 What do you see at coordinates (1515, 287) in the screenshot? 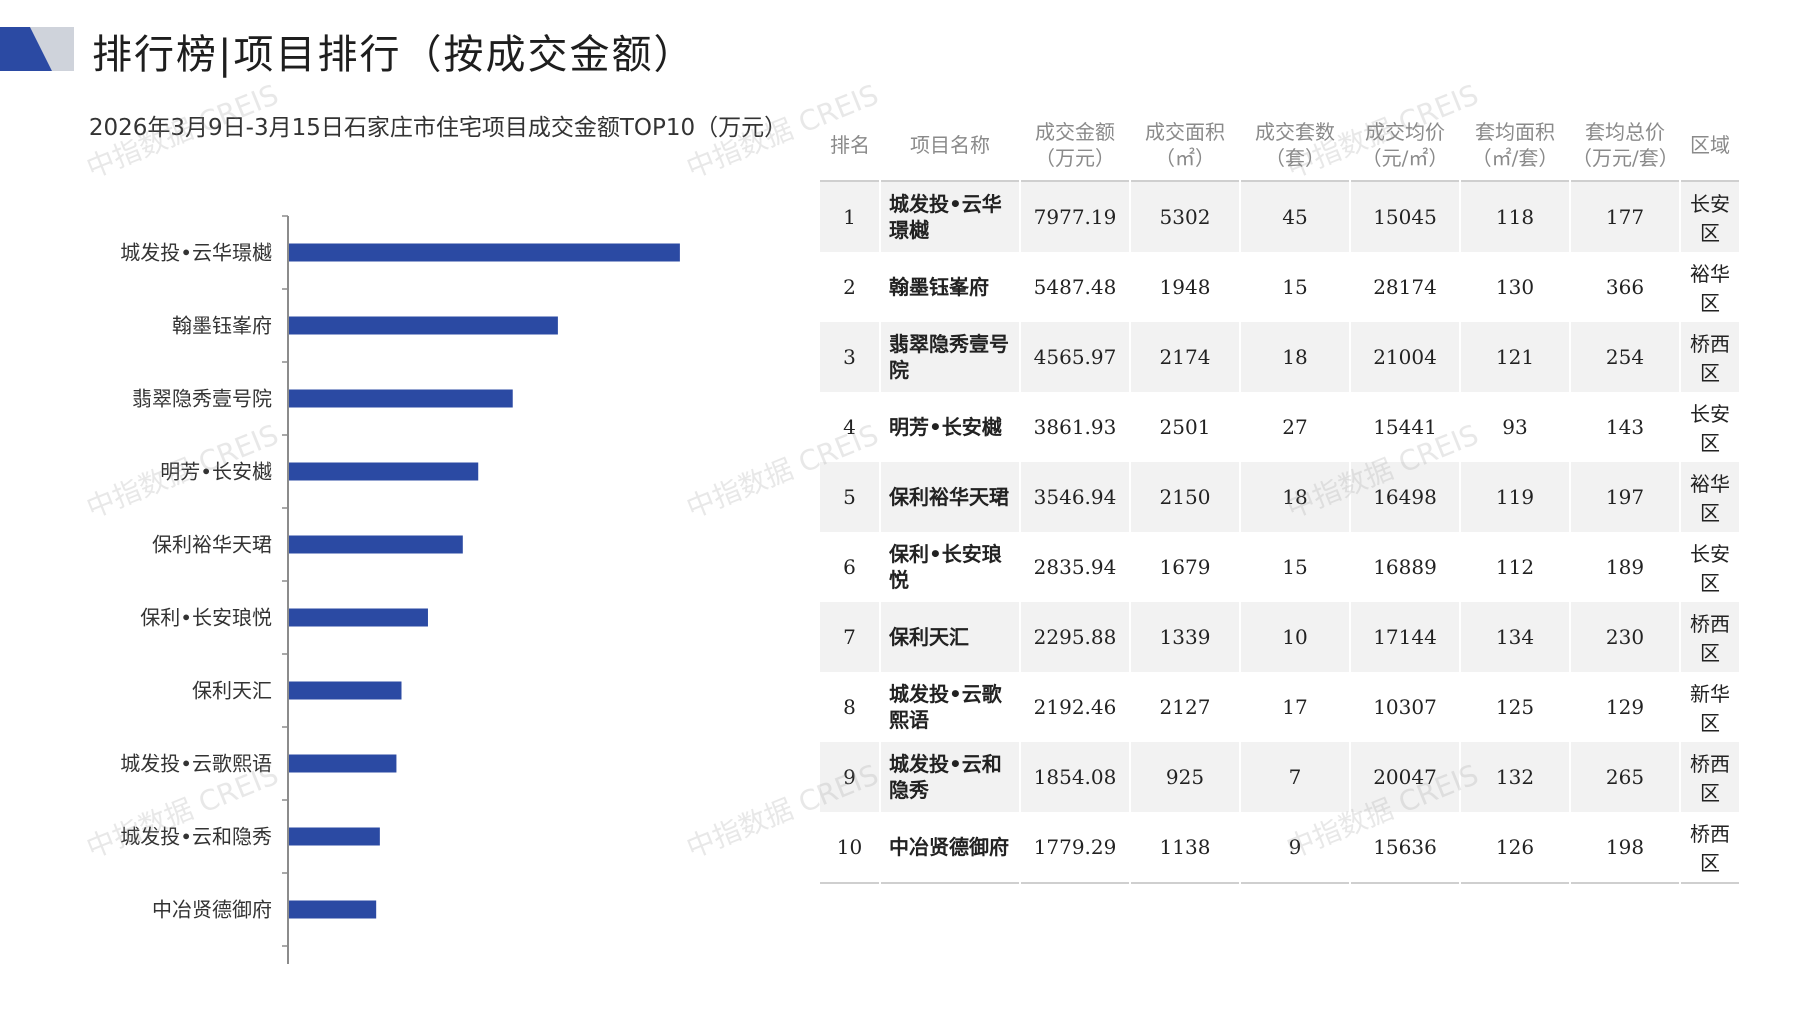
I see `table-cell: 130` at bounding box center [1515, 287].